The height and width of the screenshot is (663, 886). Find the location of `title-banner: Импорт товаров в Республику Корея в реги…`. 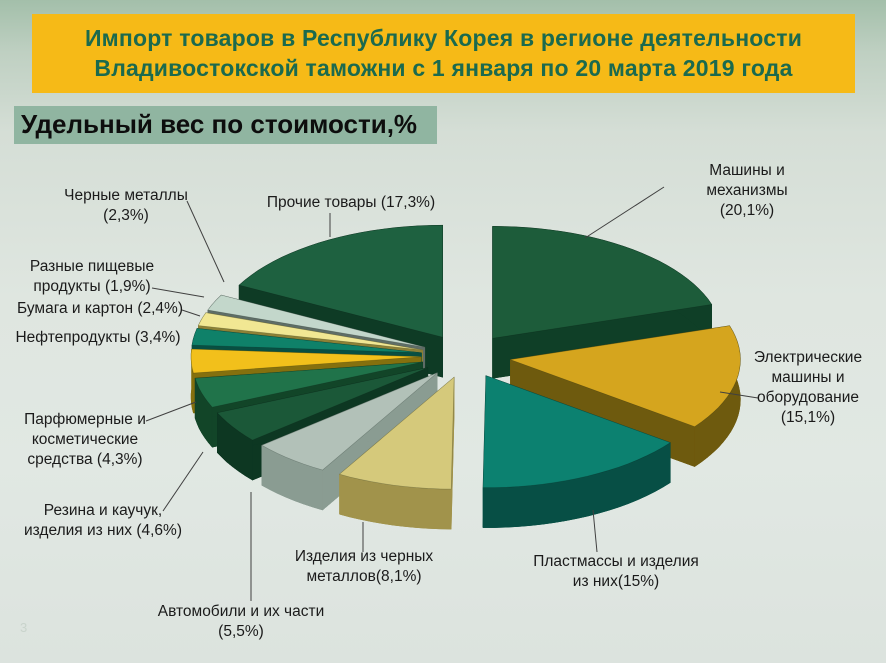

title-banner: Импорт товаров в Республику Корея в реги… is located at coordinates (443, 53).